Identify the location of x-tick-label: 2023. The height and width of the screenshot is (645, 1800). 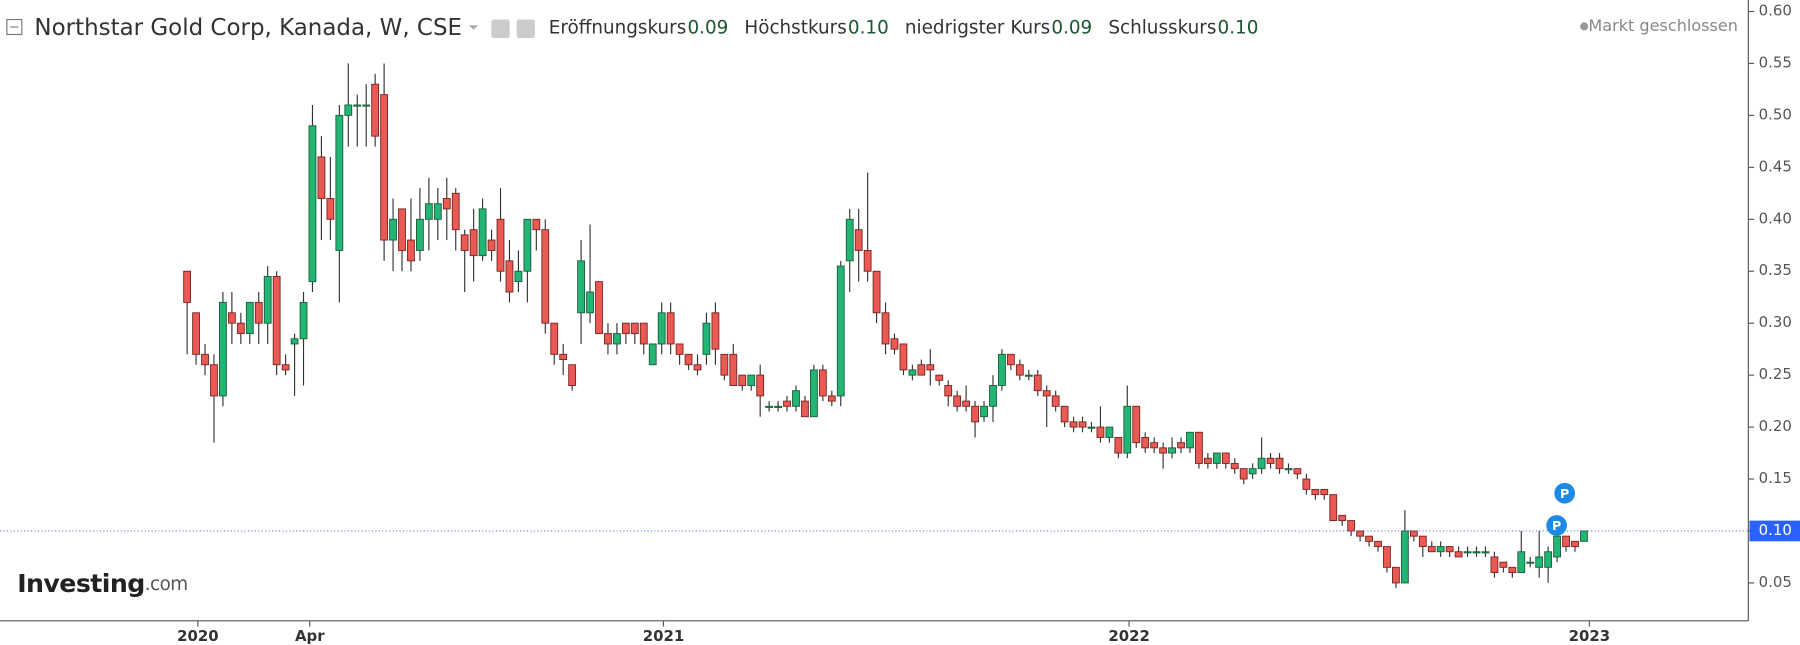
(1589, 636).